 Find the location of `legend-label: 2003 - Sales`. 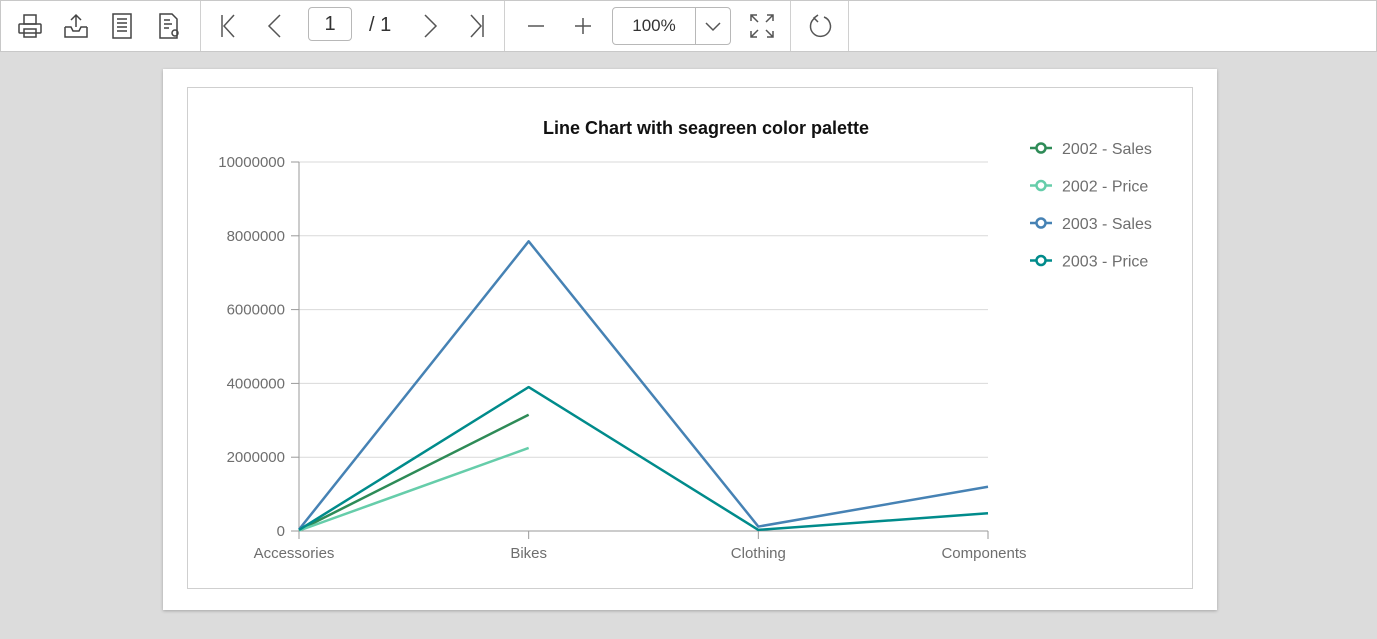

legend-label: 2003 - Sales is located at coordinates (1107, 224).